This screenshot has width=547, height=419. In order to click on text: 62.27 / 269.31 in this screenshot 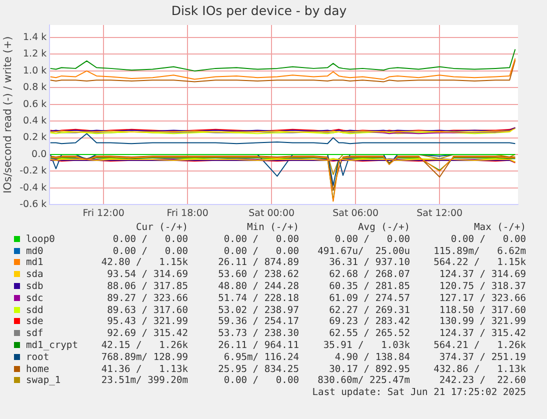, I will do `click(369, 310)`.